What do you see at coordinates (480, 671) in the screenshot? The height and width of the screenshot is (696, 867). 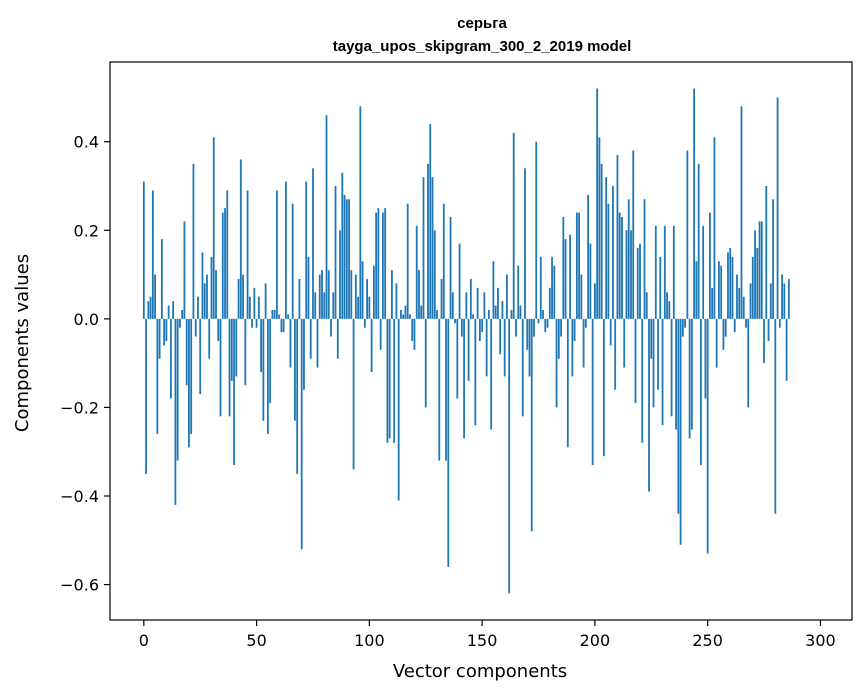 I see `x-axis-label: Vector components` at bounding box center [480, 671].